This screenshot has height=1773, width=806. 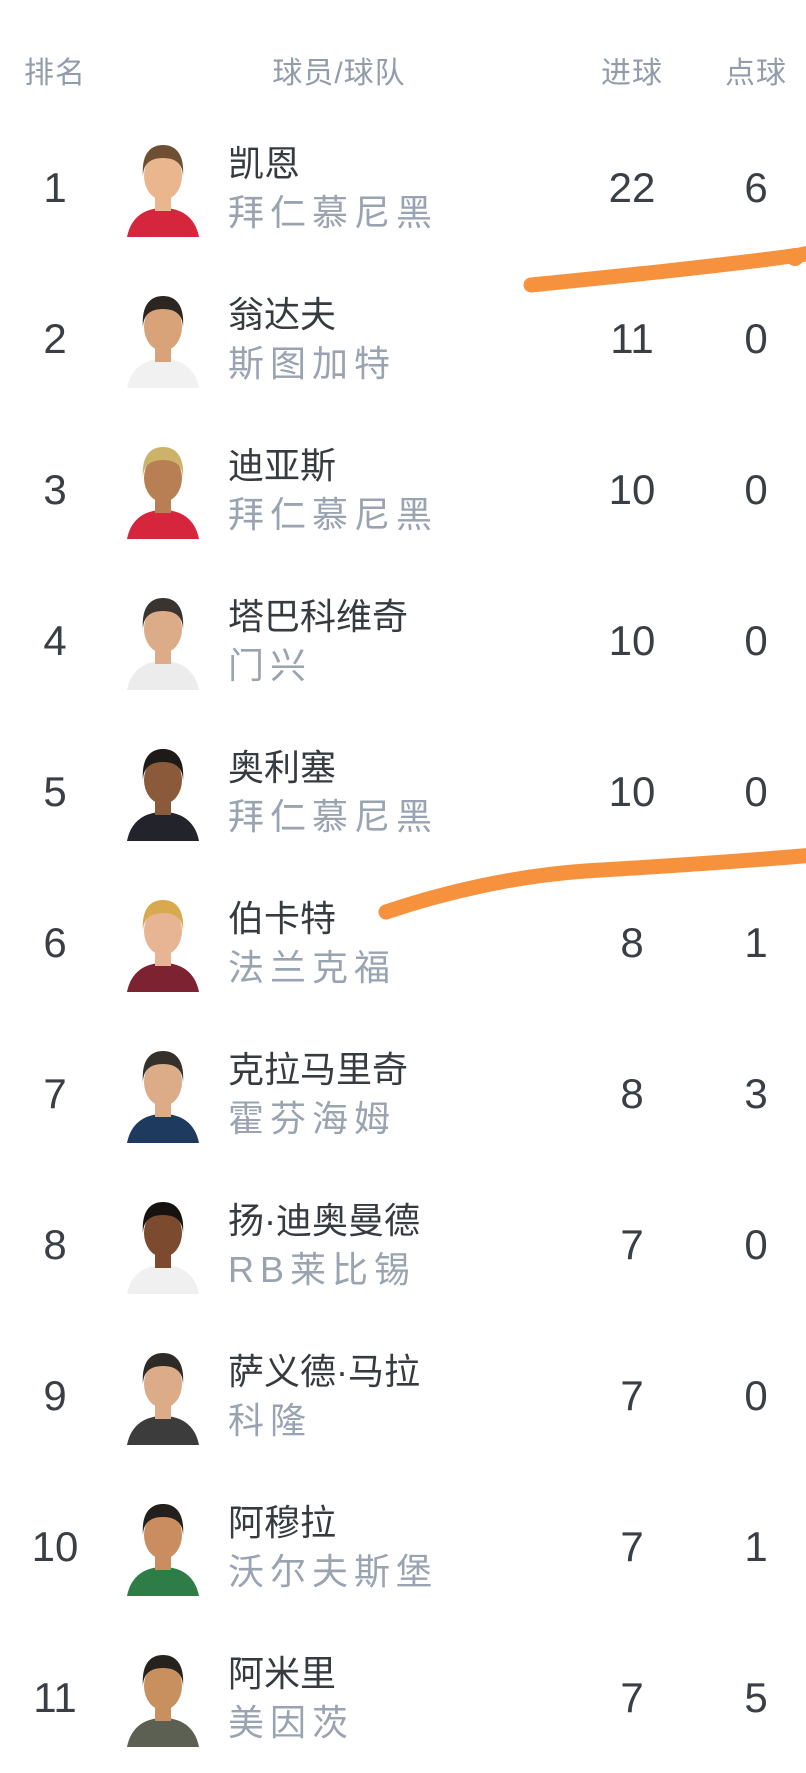 I want to click on rank-value: 5, so click(x=55, y=791).